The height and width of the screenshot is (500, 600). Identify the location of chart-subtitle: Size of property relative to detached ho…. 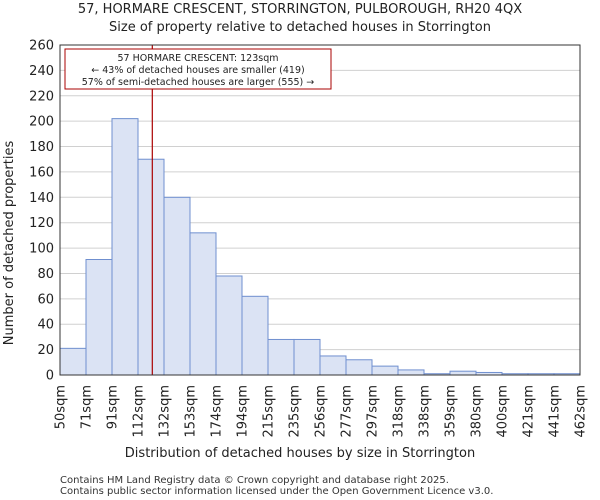
(300, 27).